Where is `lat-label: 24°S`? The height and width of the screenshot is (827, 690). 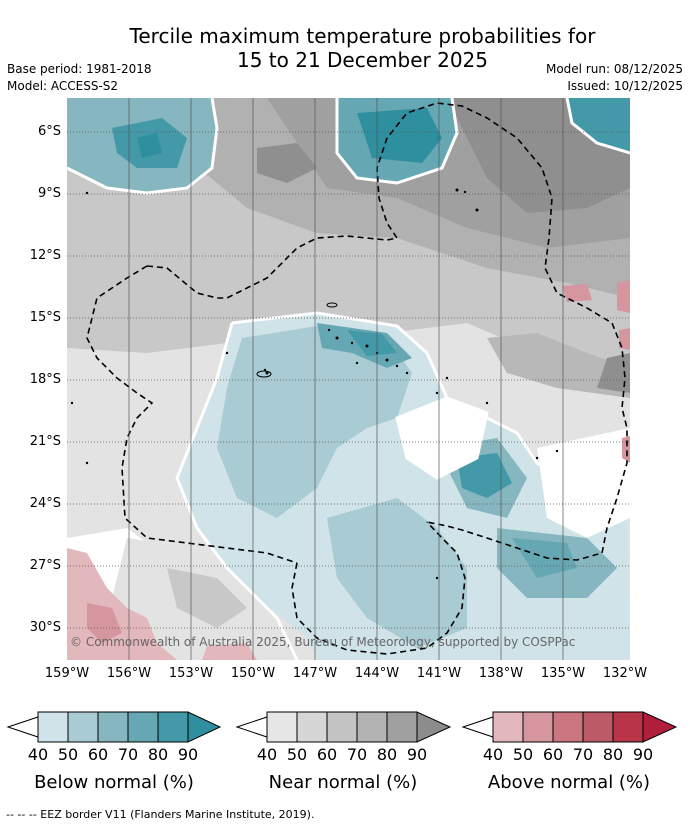 lat-label: 24°S is located at coordinates (45, 503).